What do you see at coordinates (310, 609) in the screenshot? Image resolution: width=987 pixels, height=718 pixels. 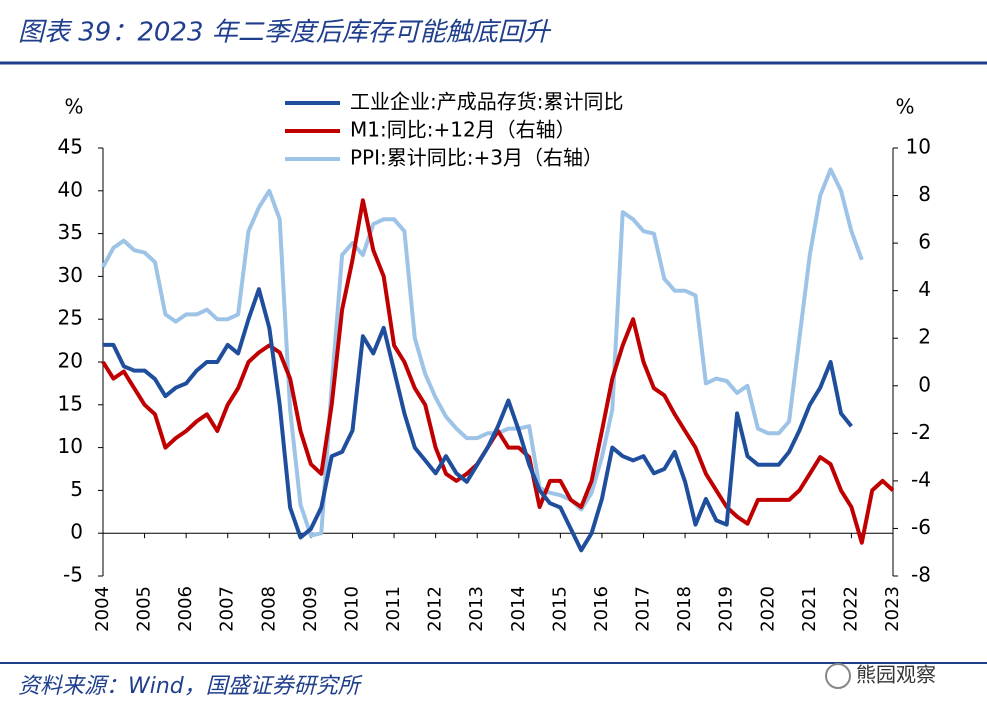 I see `x-tick-label: 2009` at bounding box center [310, 609].